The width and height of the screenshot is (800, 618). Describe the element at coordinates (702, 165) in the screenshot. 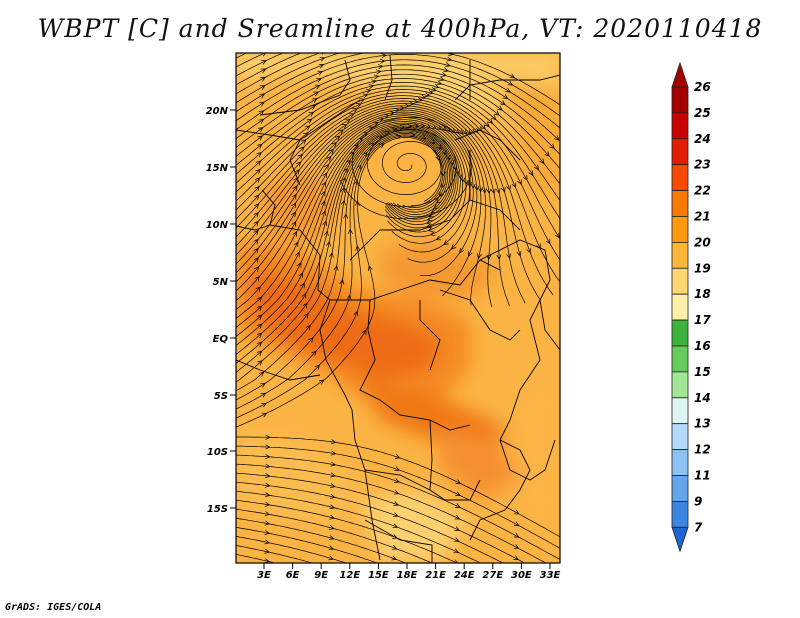

I see `colorbar-label: 23` at that location.